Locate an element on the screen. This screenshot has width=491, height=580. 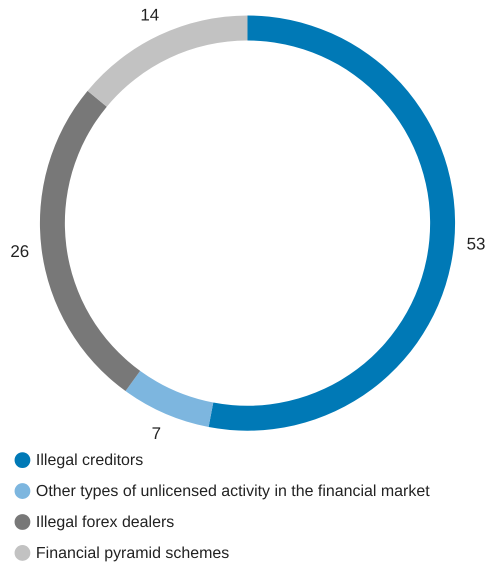
legend-label: Other types of unlicensed activity in the financial market is located at coordinates (233, 491).